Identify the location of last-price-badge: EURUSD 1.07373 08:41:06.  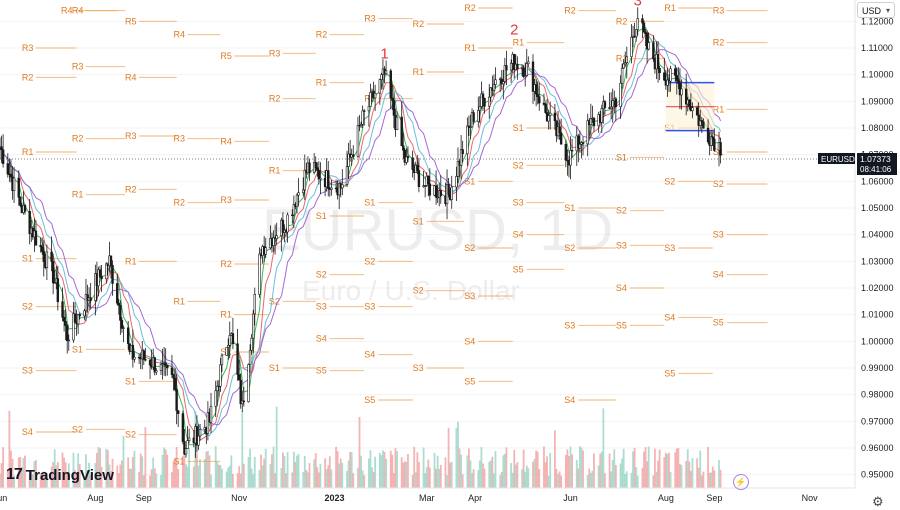
(857, 164).